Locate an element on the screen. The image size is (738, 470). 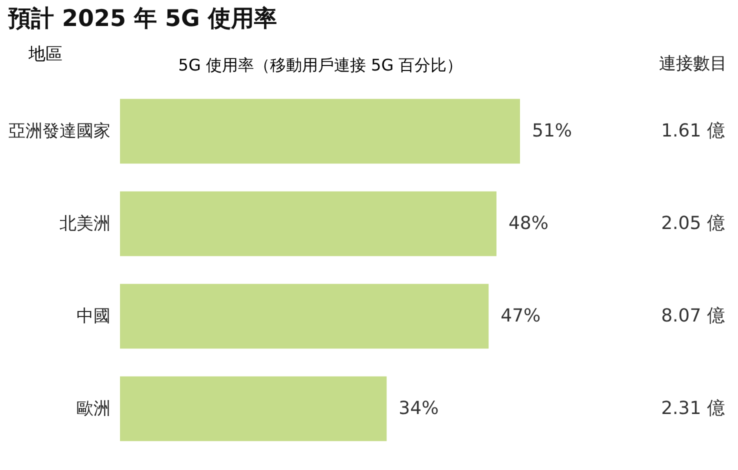
data-label: 51% is located at coordinates (552, 131).